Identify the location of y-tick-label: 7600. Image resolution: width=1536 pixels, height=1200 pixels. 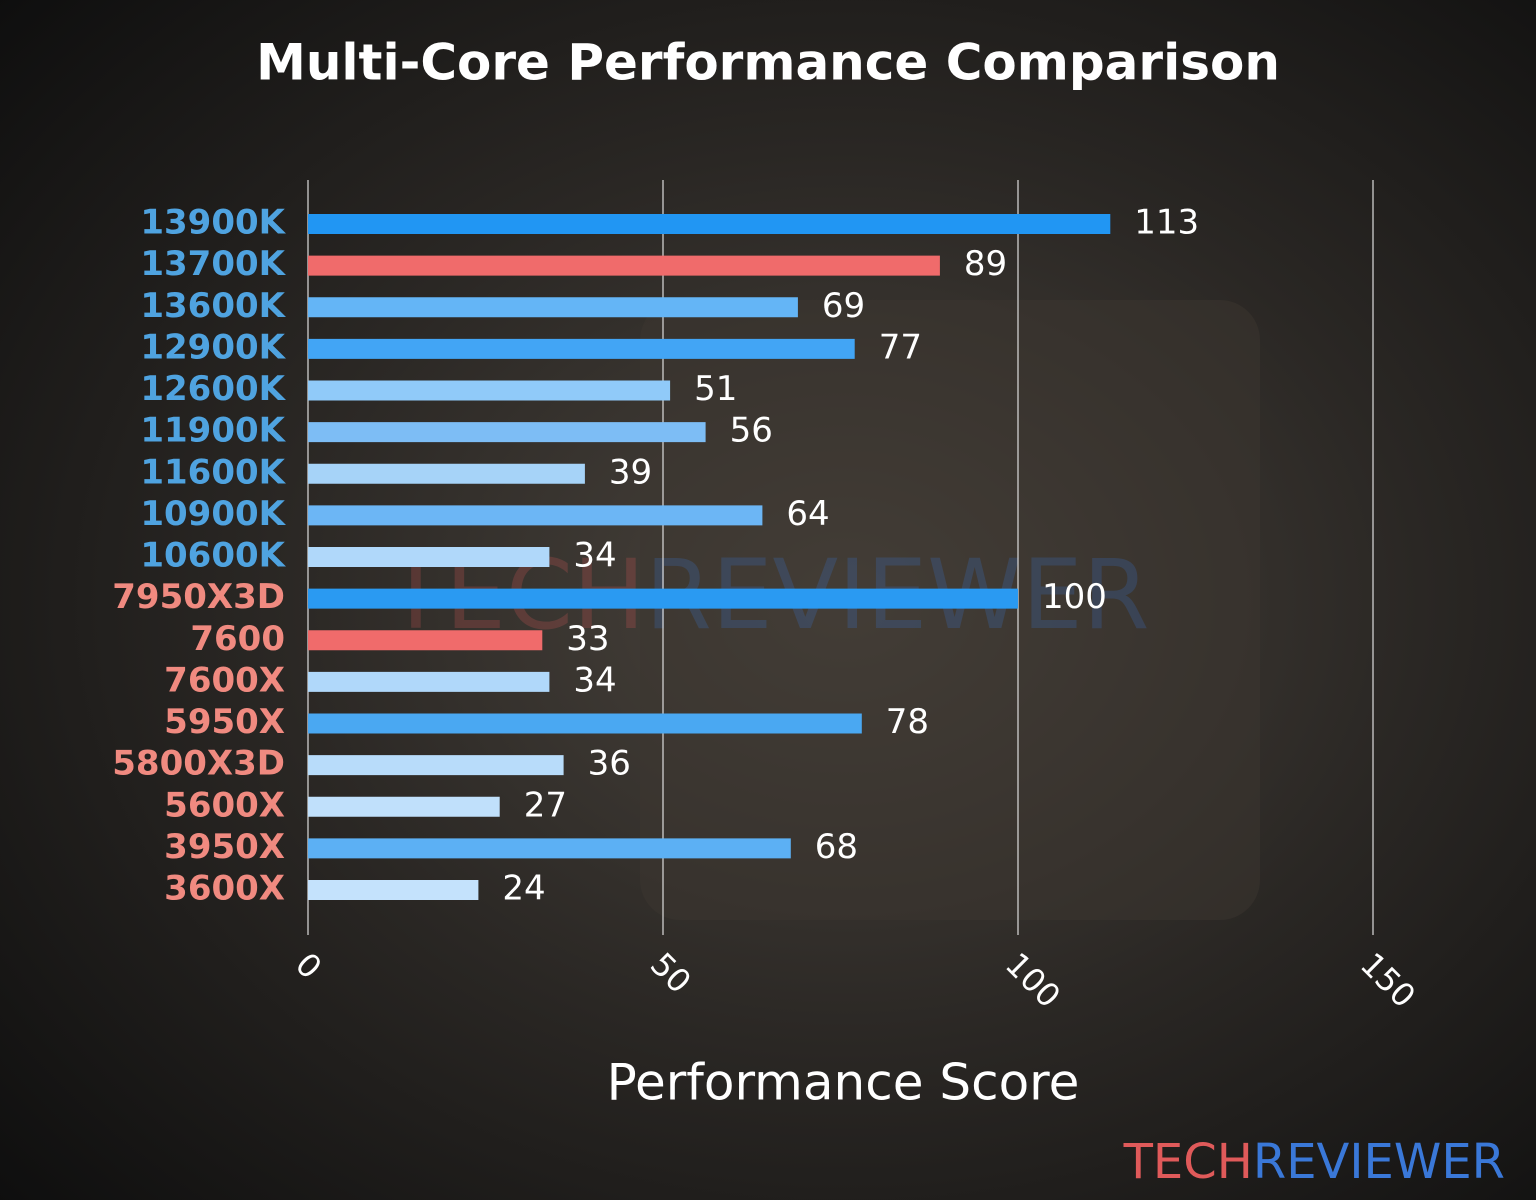
(237, 639).